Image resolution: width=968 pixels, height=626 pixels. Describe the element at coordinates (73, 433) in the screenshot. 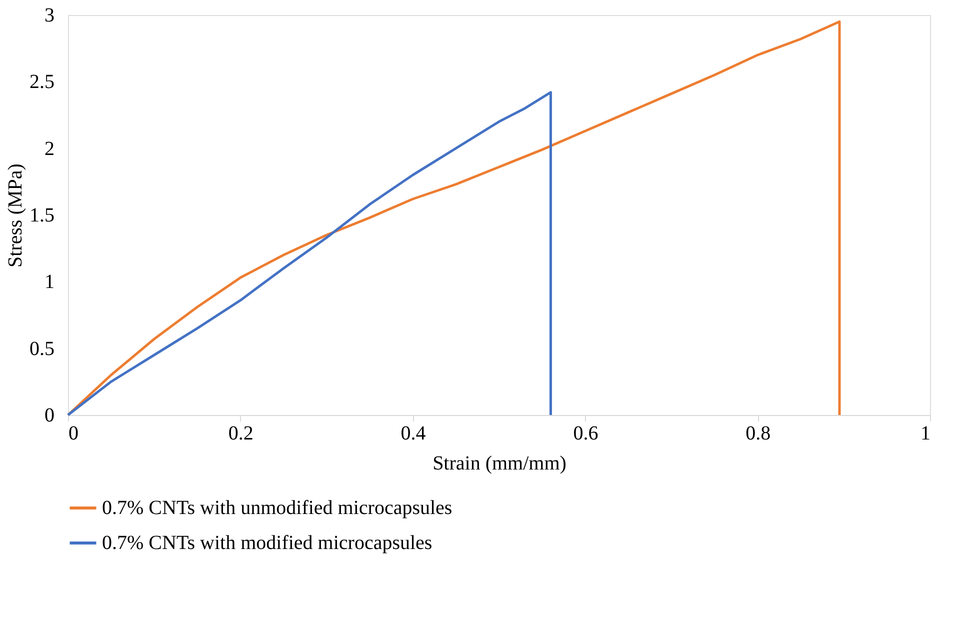

I see `x-tick-label: 0` at that location.